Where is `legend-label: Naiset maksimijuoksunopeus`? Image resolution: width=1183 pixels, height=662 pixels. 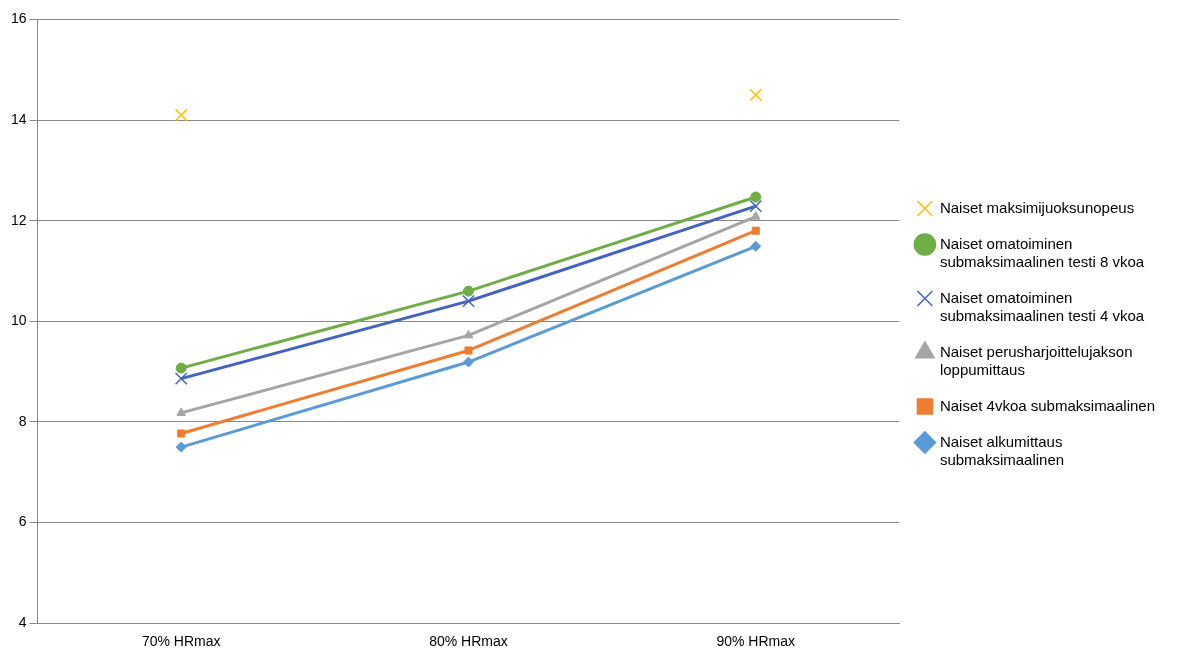 legend-label: Naiset maksimijuoksunopeus is located at coordinates (1037, 207).